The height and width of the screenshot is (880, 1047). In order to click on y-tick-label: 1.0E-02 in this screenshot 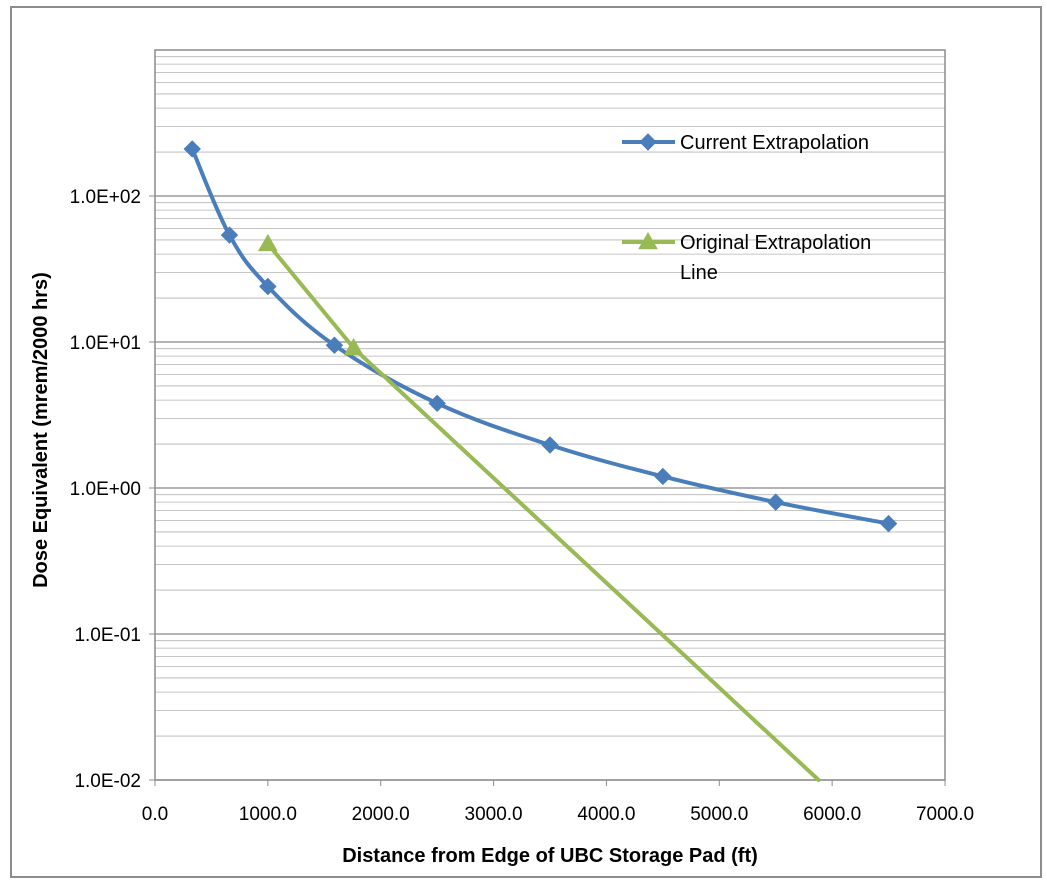, I will do `click(107, 781)`.